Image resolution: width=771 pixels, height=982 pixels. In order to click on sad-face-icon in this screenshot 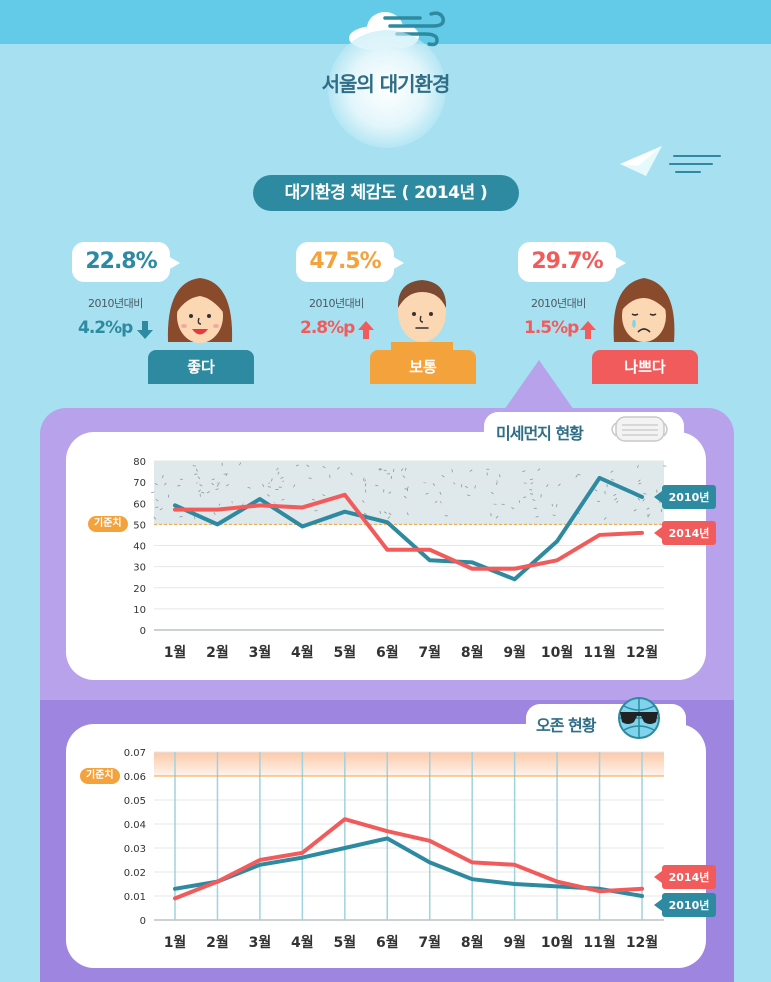, I will do `click(644, 310)`.